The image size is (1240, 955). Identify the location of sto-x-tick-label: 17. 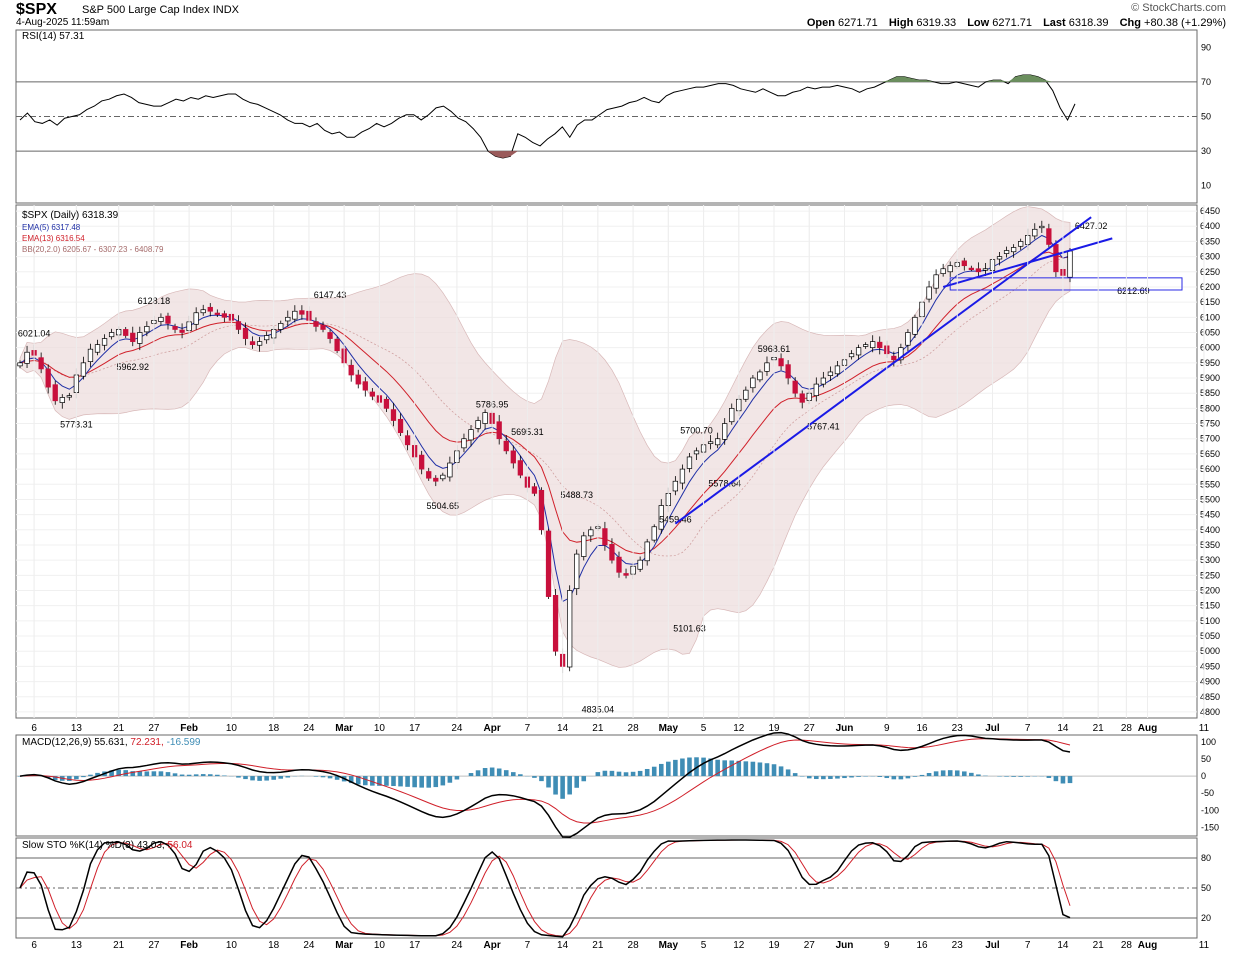
(415, 945).